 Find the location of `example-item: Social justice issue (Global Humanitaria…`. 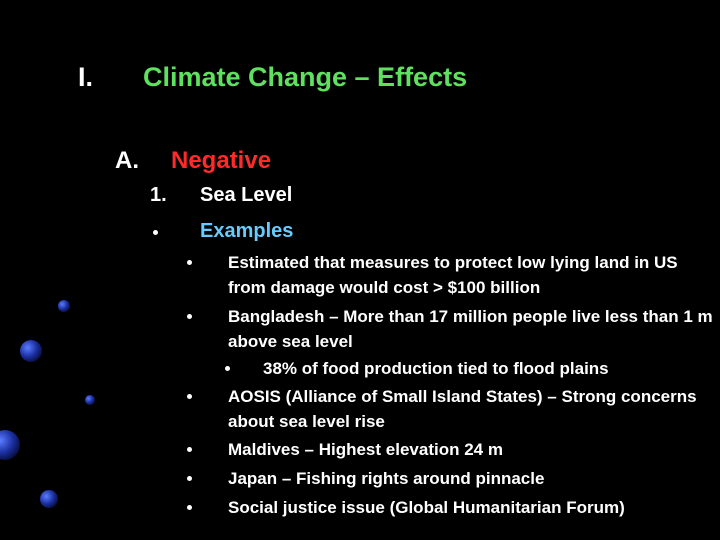

example-item: Social justice issue (Global Humanitaria… is located at coordinates (426, 507).